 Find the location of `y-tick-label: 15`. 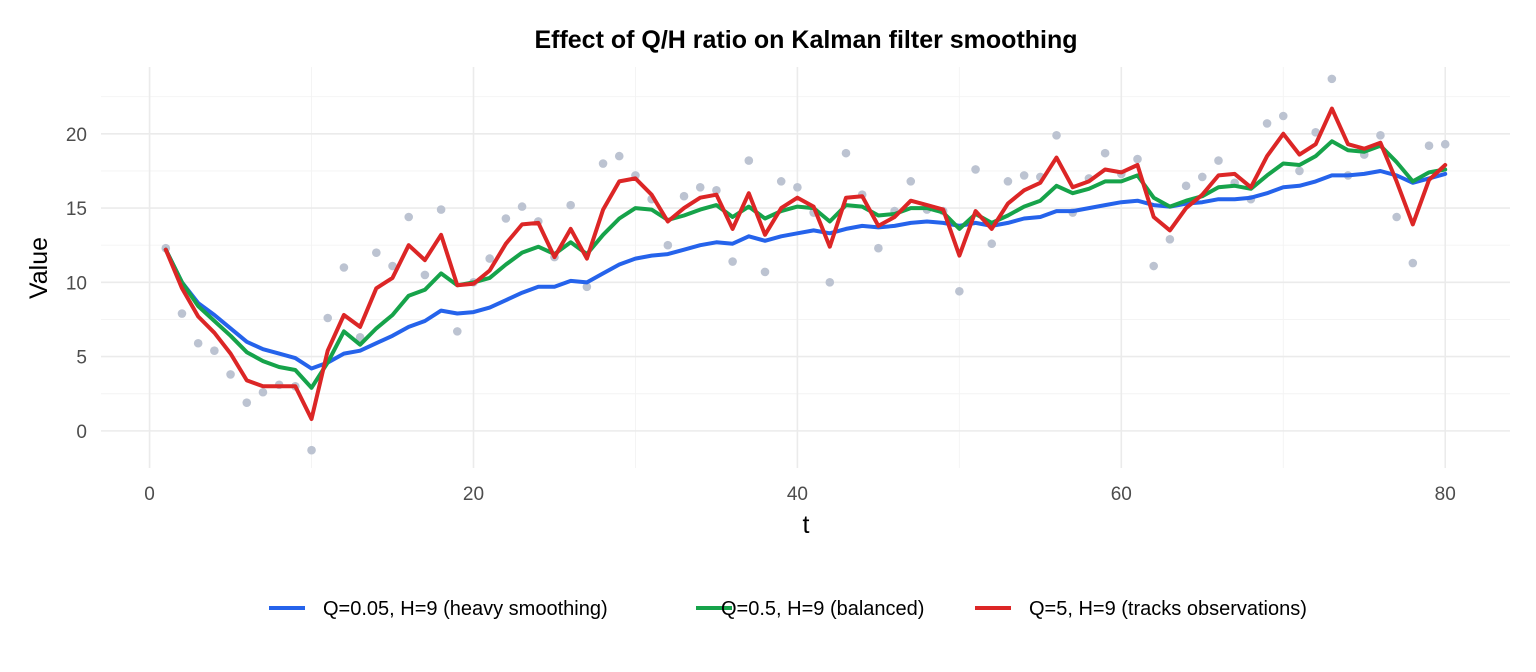

y-tick-label: 15 is located at coordinates (76, 209).